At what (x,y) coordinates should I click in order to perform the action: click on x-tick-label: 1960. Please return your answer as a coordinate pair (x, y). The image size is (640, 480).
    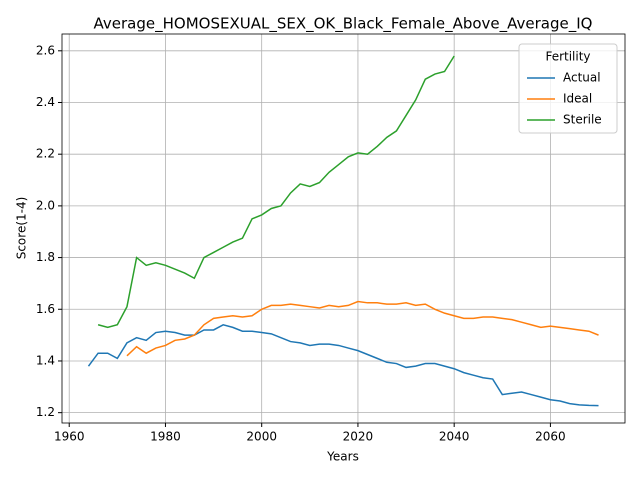
    Looking at the image, I should click on (69, 437).